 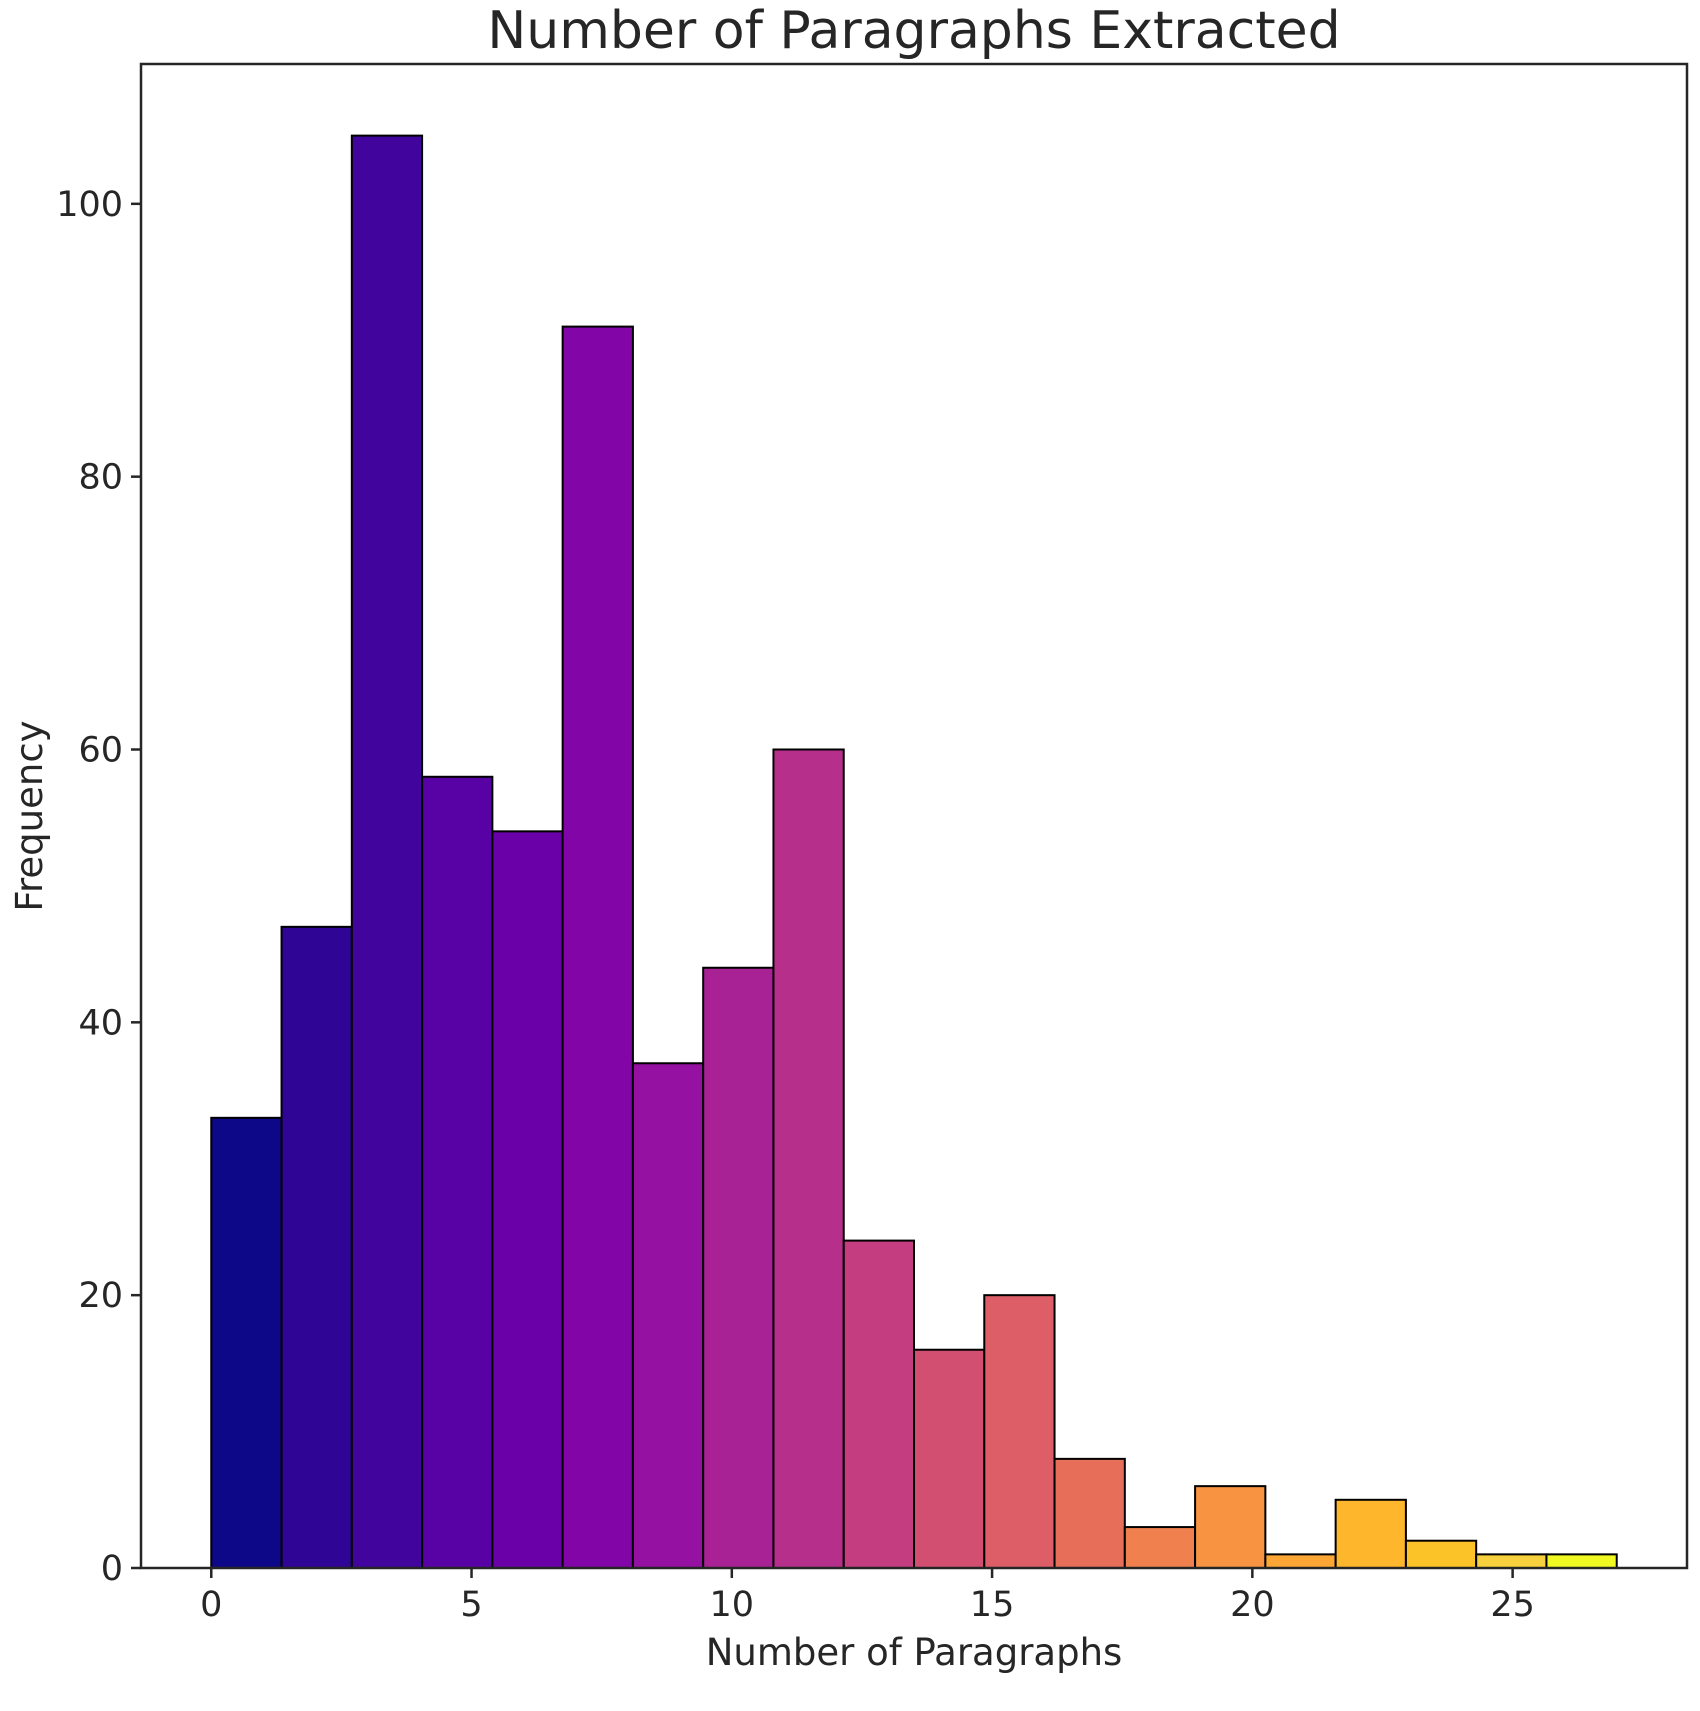 I want to click on x-axis-ticks: 0 5 10 15 20 25, so click(x=867, y=1596).